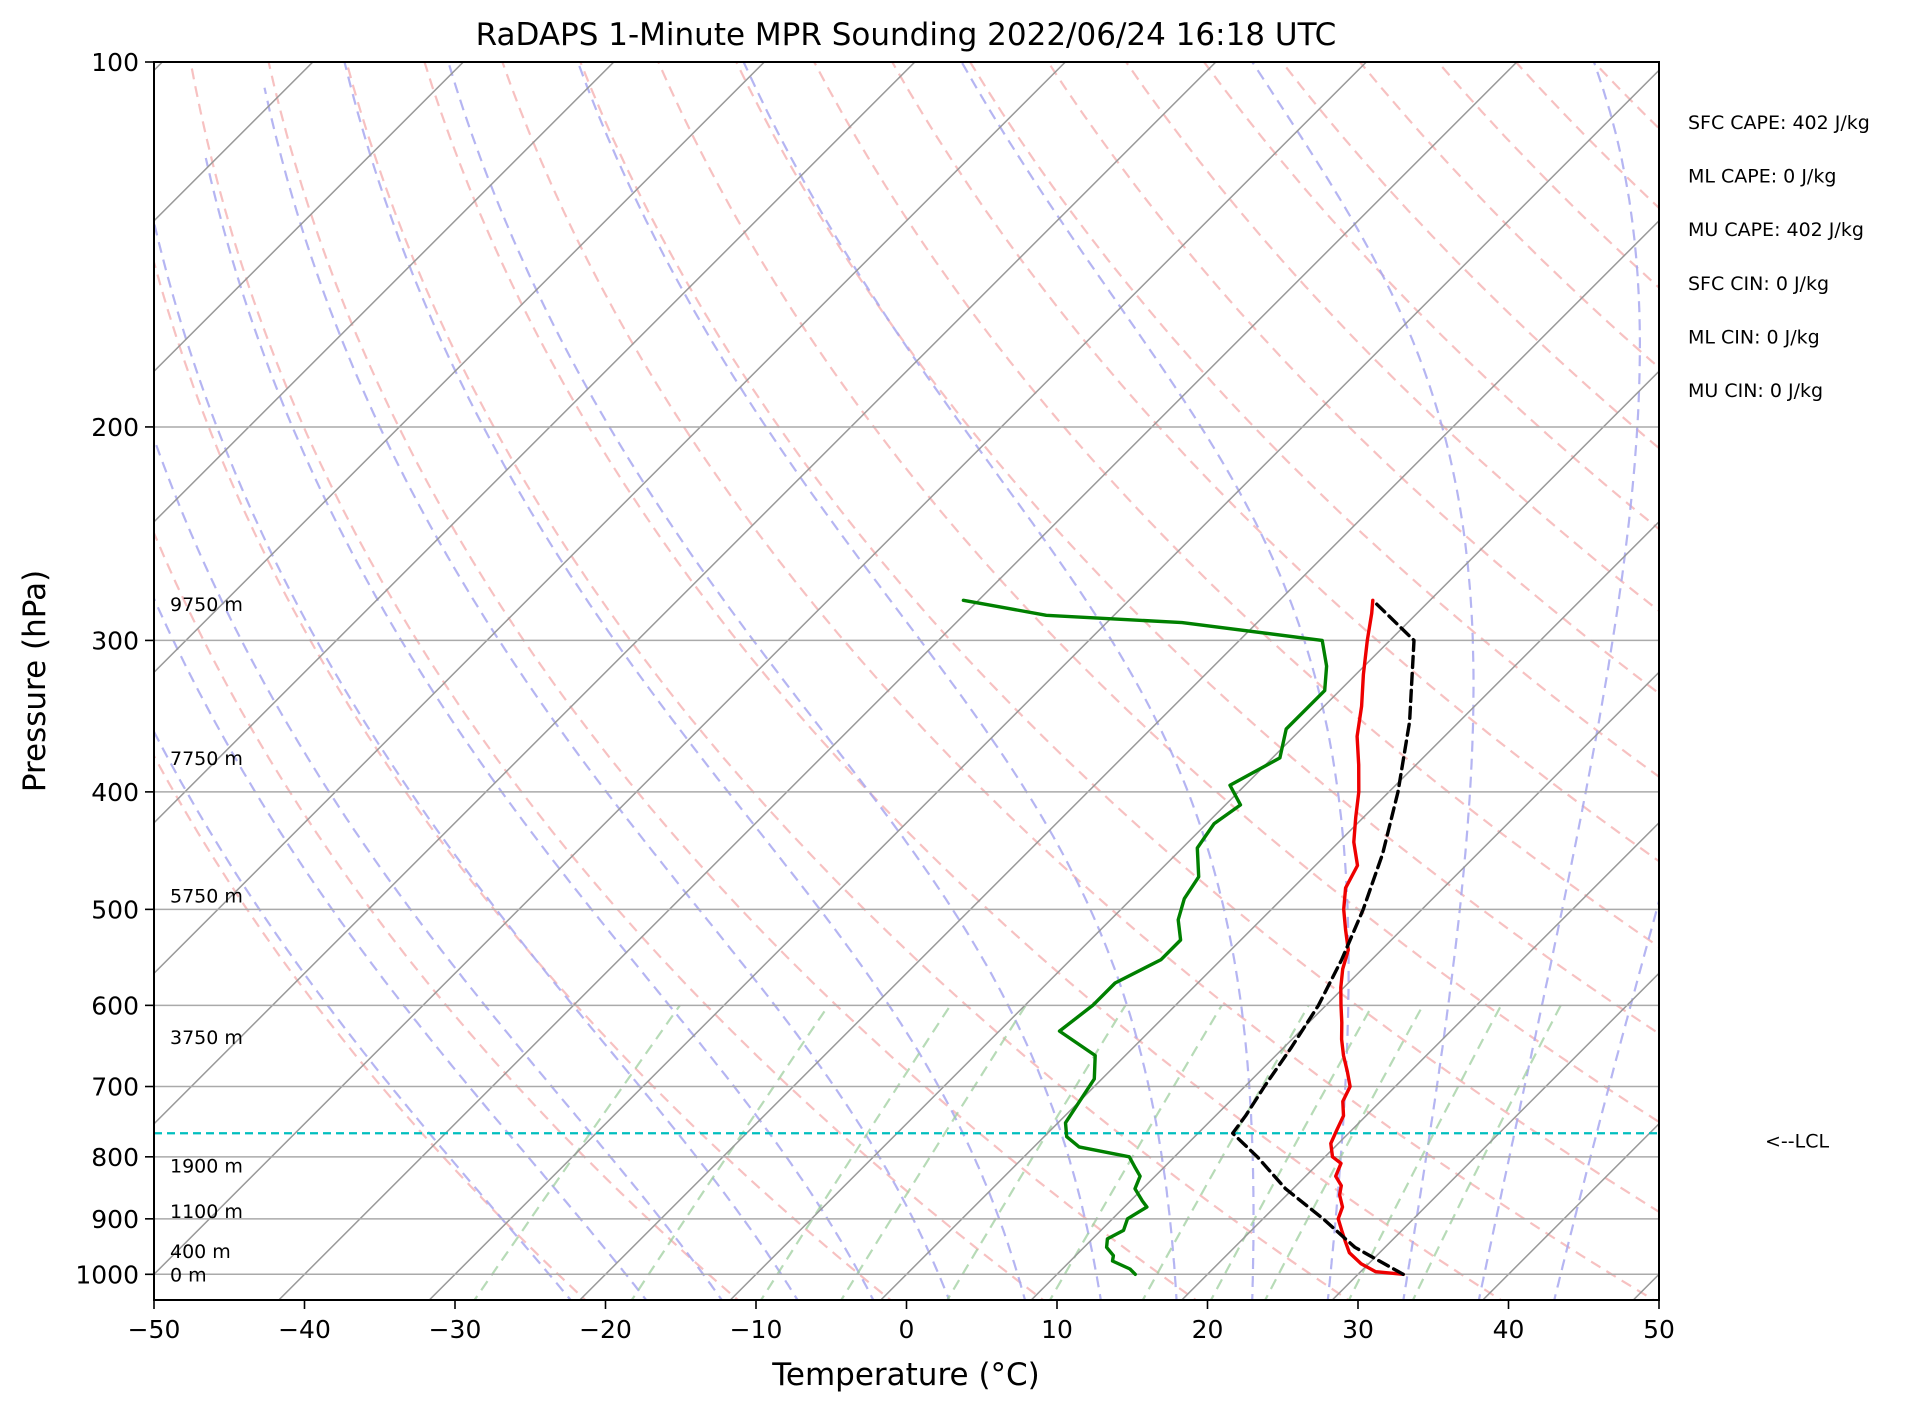  What do you see at coordinates (1208, 1329) in the screenshot?
I see `x-tick-label: 20` at bounding box center [1208, 1329].